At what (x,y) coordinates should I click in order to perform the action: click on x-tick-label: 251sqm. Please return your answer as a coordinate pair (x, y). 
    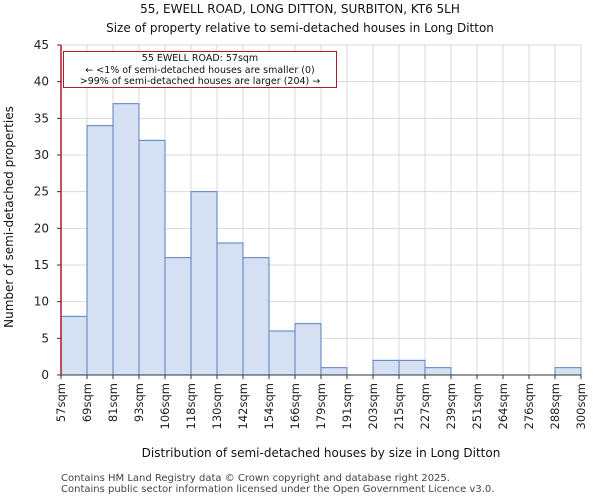
    Looking at the image, I should click on (477, 406).